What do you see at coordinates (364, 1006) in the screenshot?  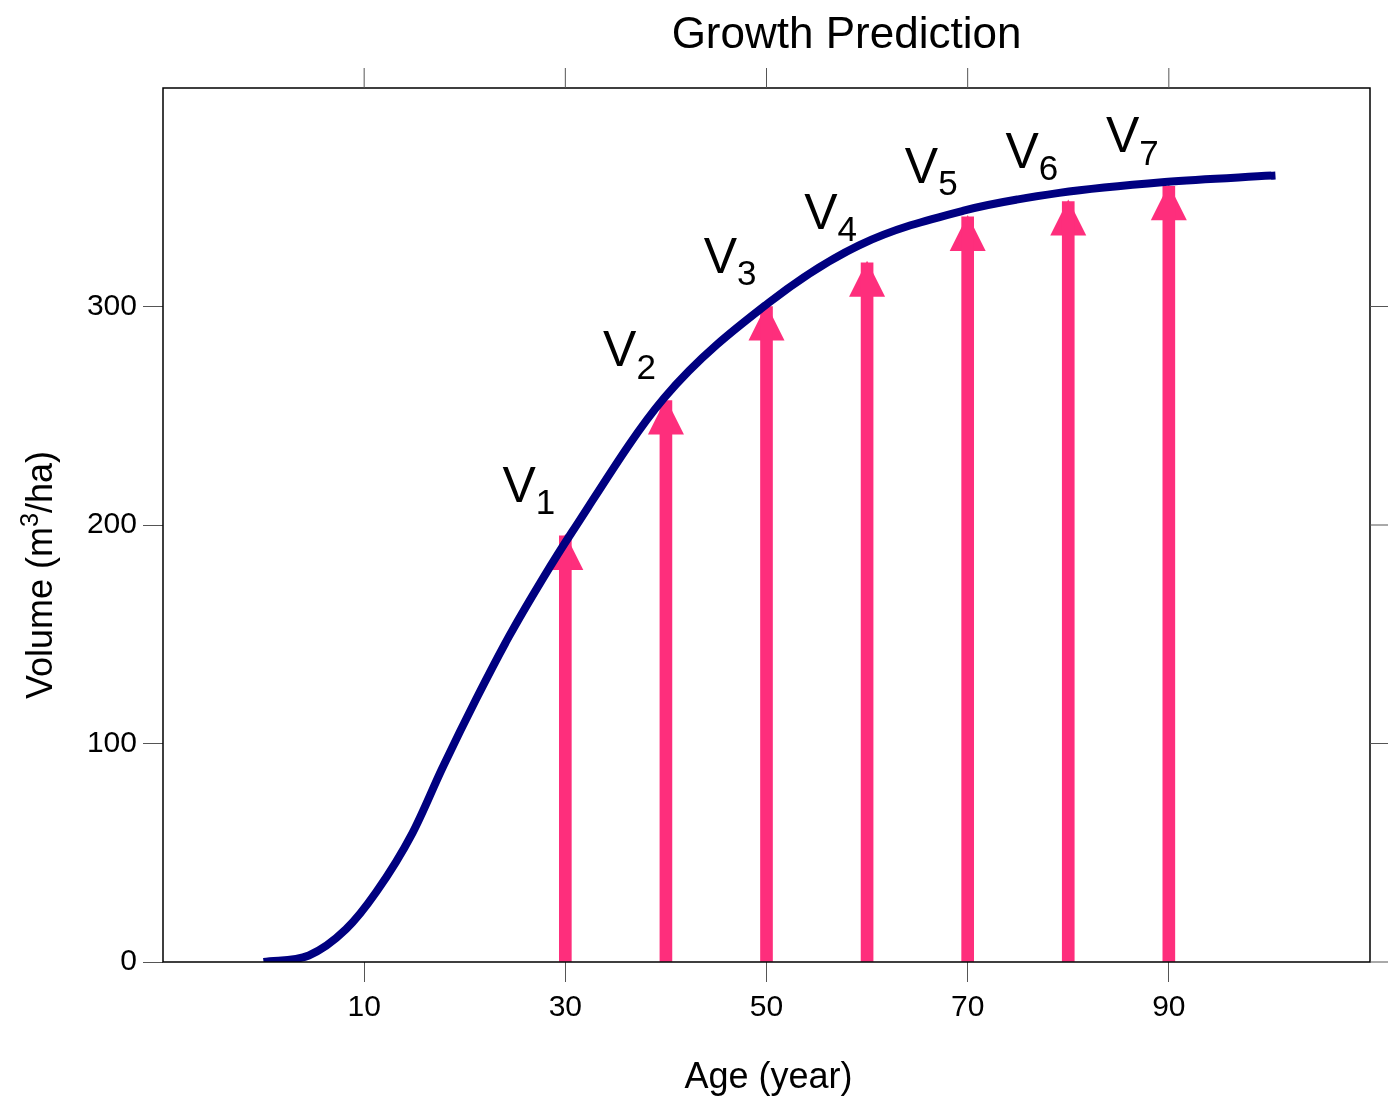 I see `x-tick-label: 10` at bounding box center [364, 1006].